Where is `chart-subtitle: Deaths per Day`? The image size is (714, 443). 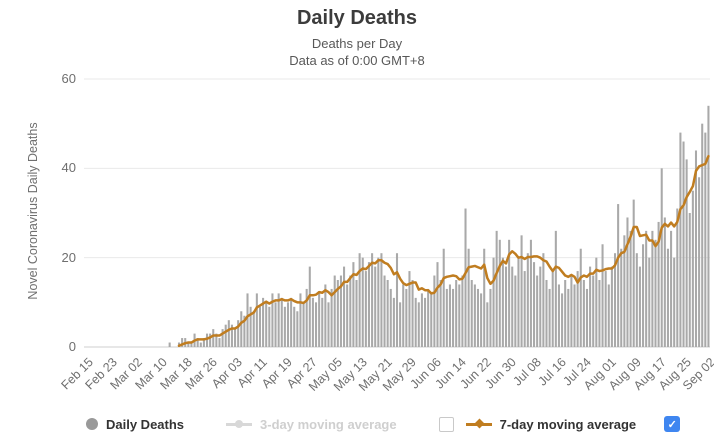
chart-subtitle: Deaths per Day is located at coordinates (357, 43).